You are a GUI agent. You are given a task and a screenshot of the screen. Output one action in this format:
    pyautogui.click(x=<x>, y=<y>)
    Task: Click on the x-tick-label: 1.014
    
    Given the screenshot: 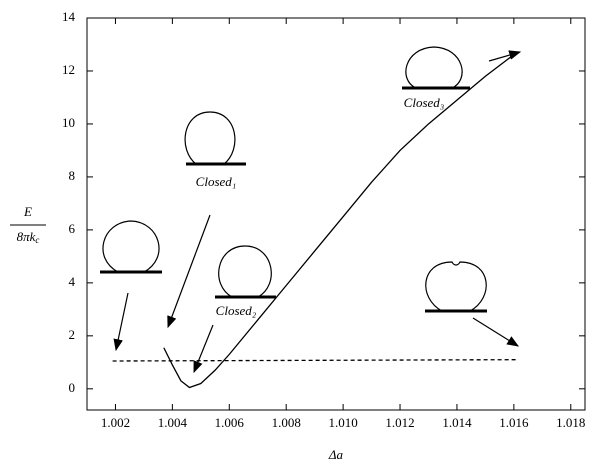 What is the action you would take?
    pyautogui.click(x=457, y=422)
    